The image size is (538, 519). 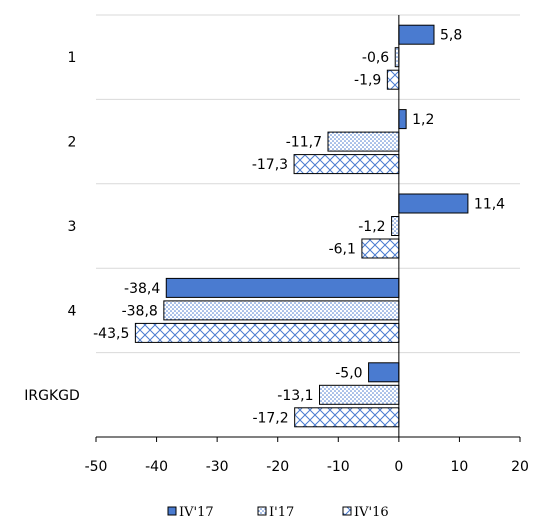 I want to click on category-label: 2, so click(x=72, y=143).